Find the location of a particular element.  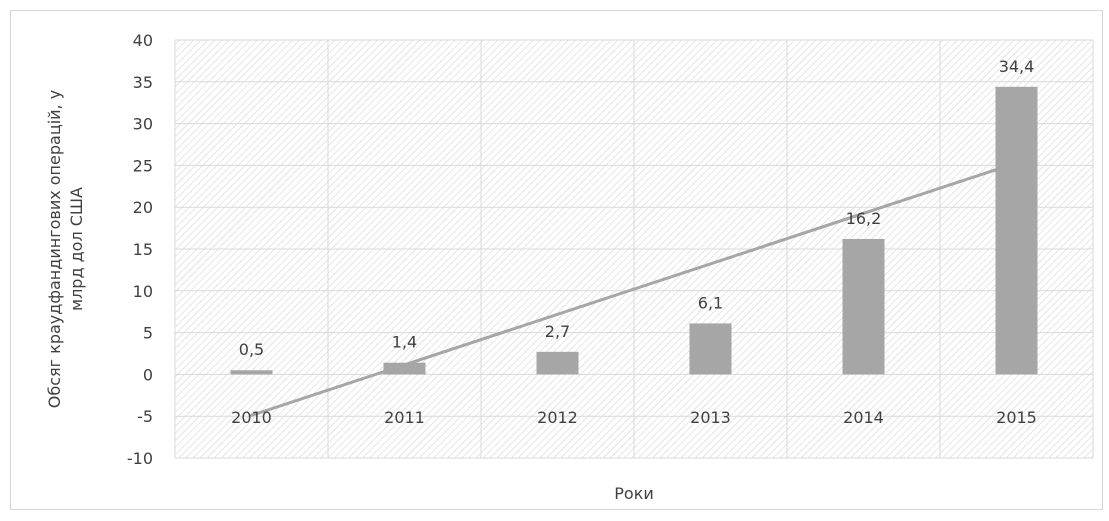

y-tick-label: 15 is located at coordinates (143, 249).